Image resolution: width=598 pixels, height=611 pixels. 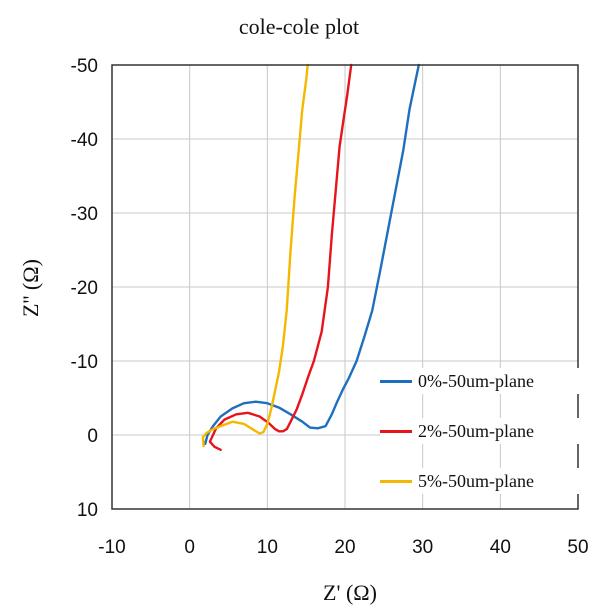 I want to click on legend-label-1: 2%-50um-plane, so click(x=476, y=430).